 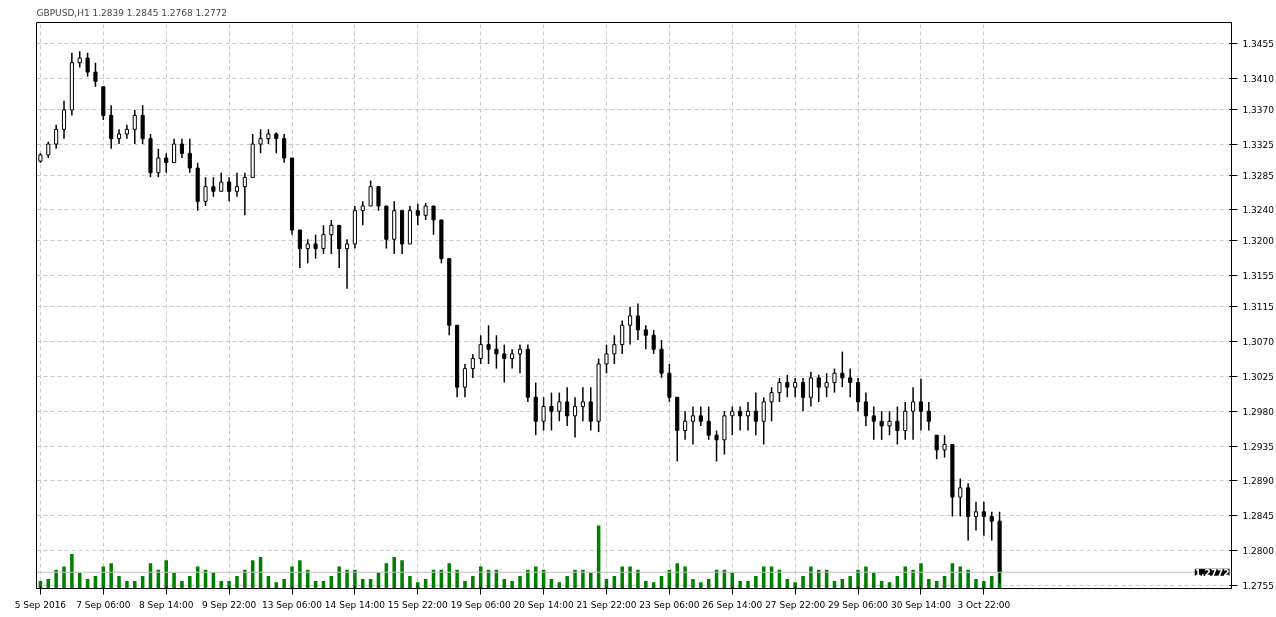 What do you see at coordinates (858, 604) in the screenshot?
I see `x-tick-label: 29 Sep 06:00` at bounding box center [858, 604].